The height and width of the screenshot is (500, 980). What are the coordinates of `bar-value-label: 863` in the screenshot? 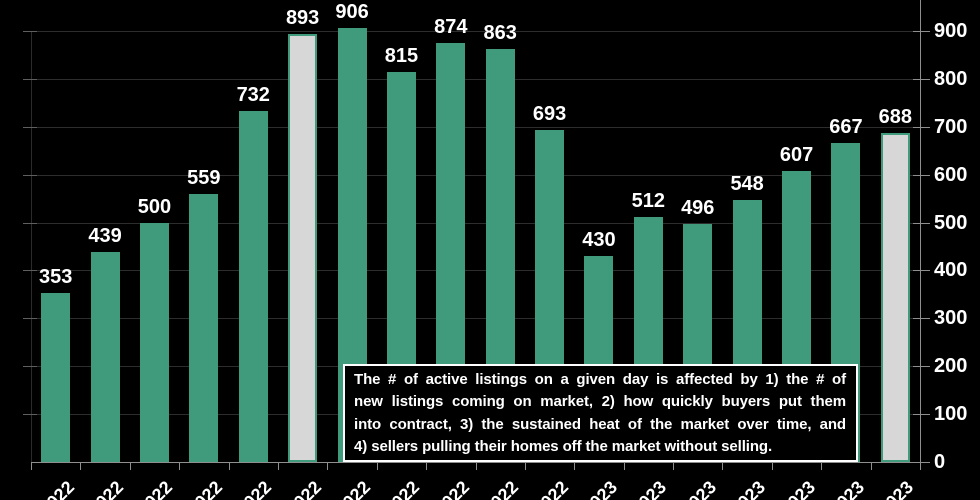 It's located at (500, 32).